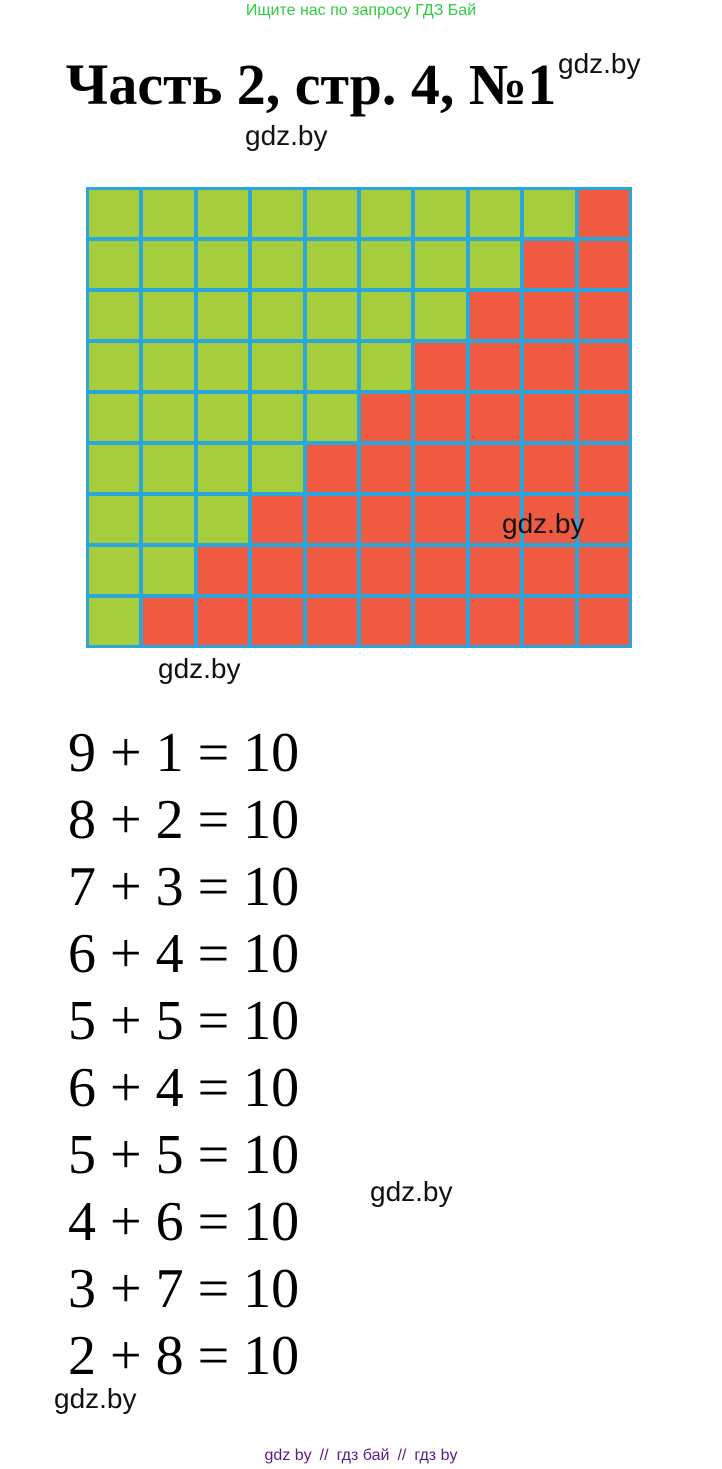 This screenshot has width=722, height=1469. Describe the element at coordinates (184, 753) in the screenshot. I see `equation: 9 + 1 = 10` at that location.